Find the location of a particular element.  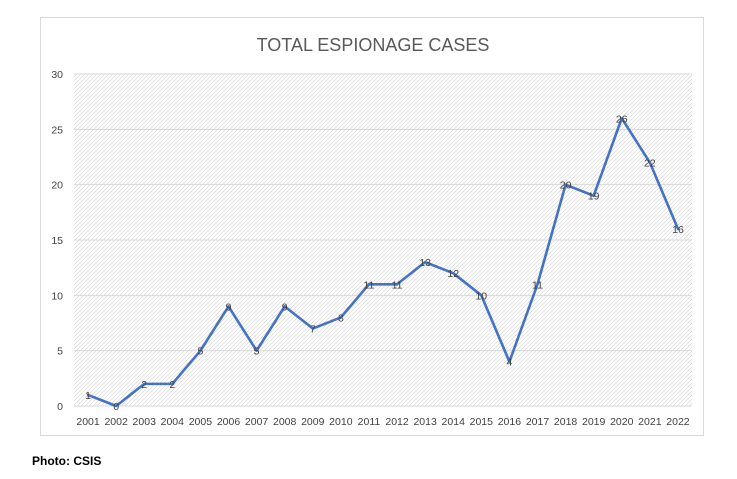

data-label: 10 is located at coordinates (481, 296).